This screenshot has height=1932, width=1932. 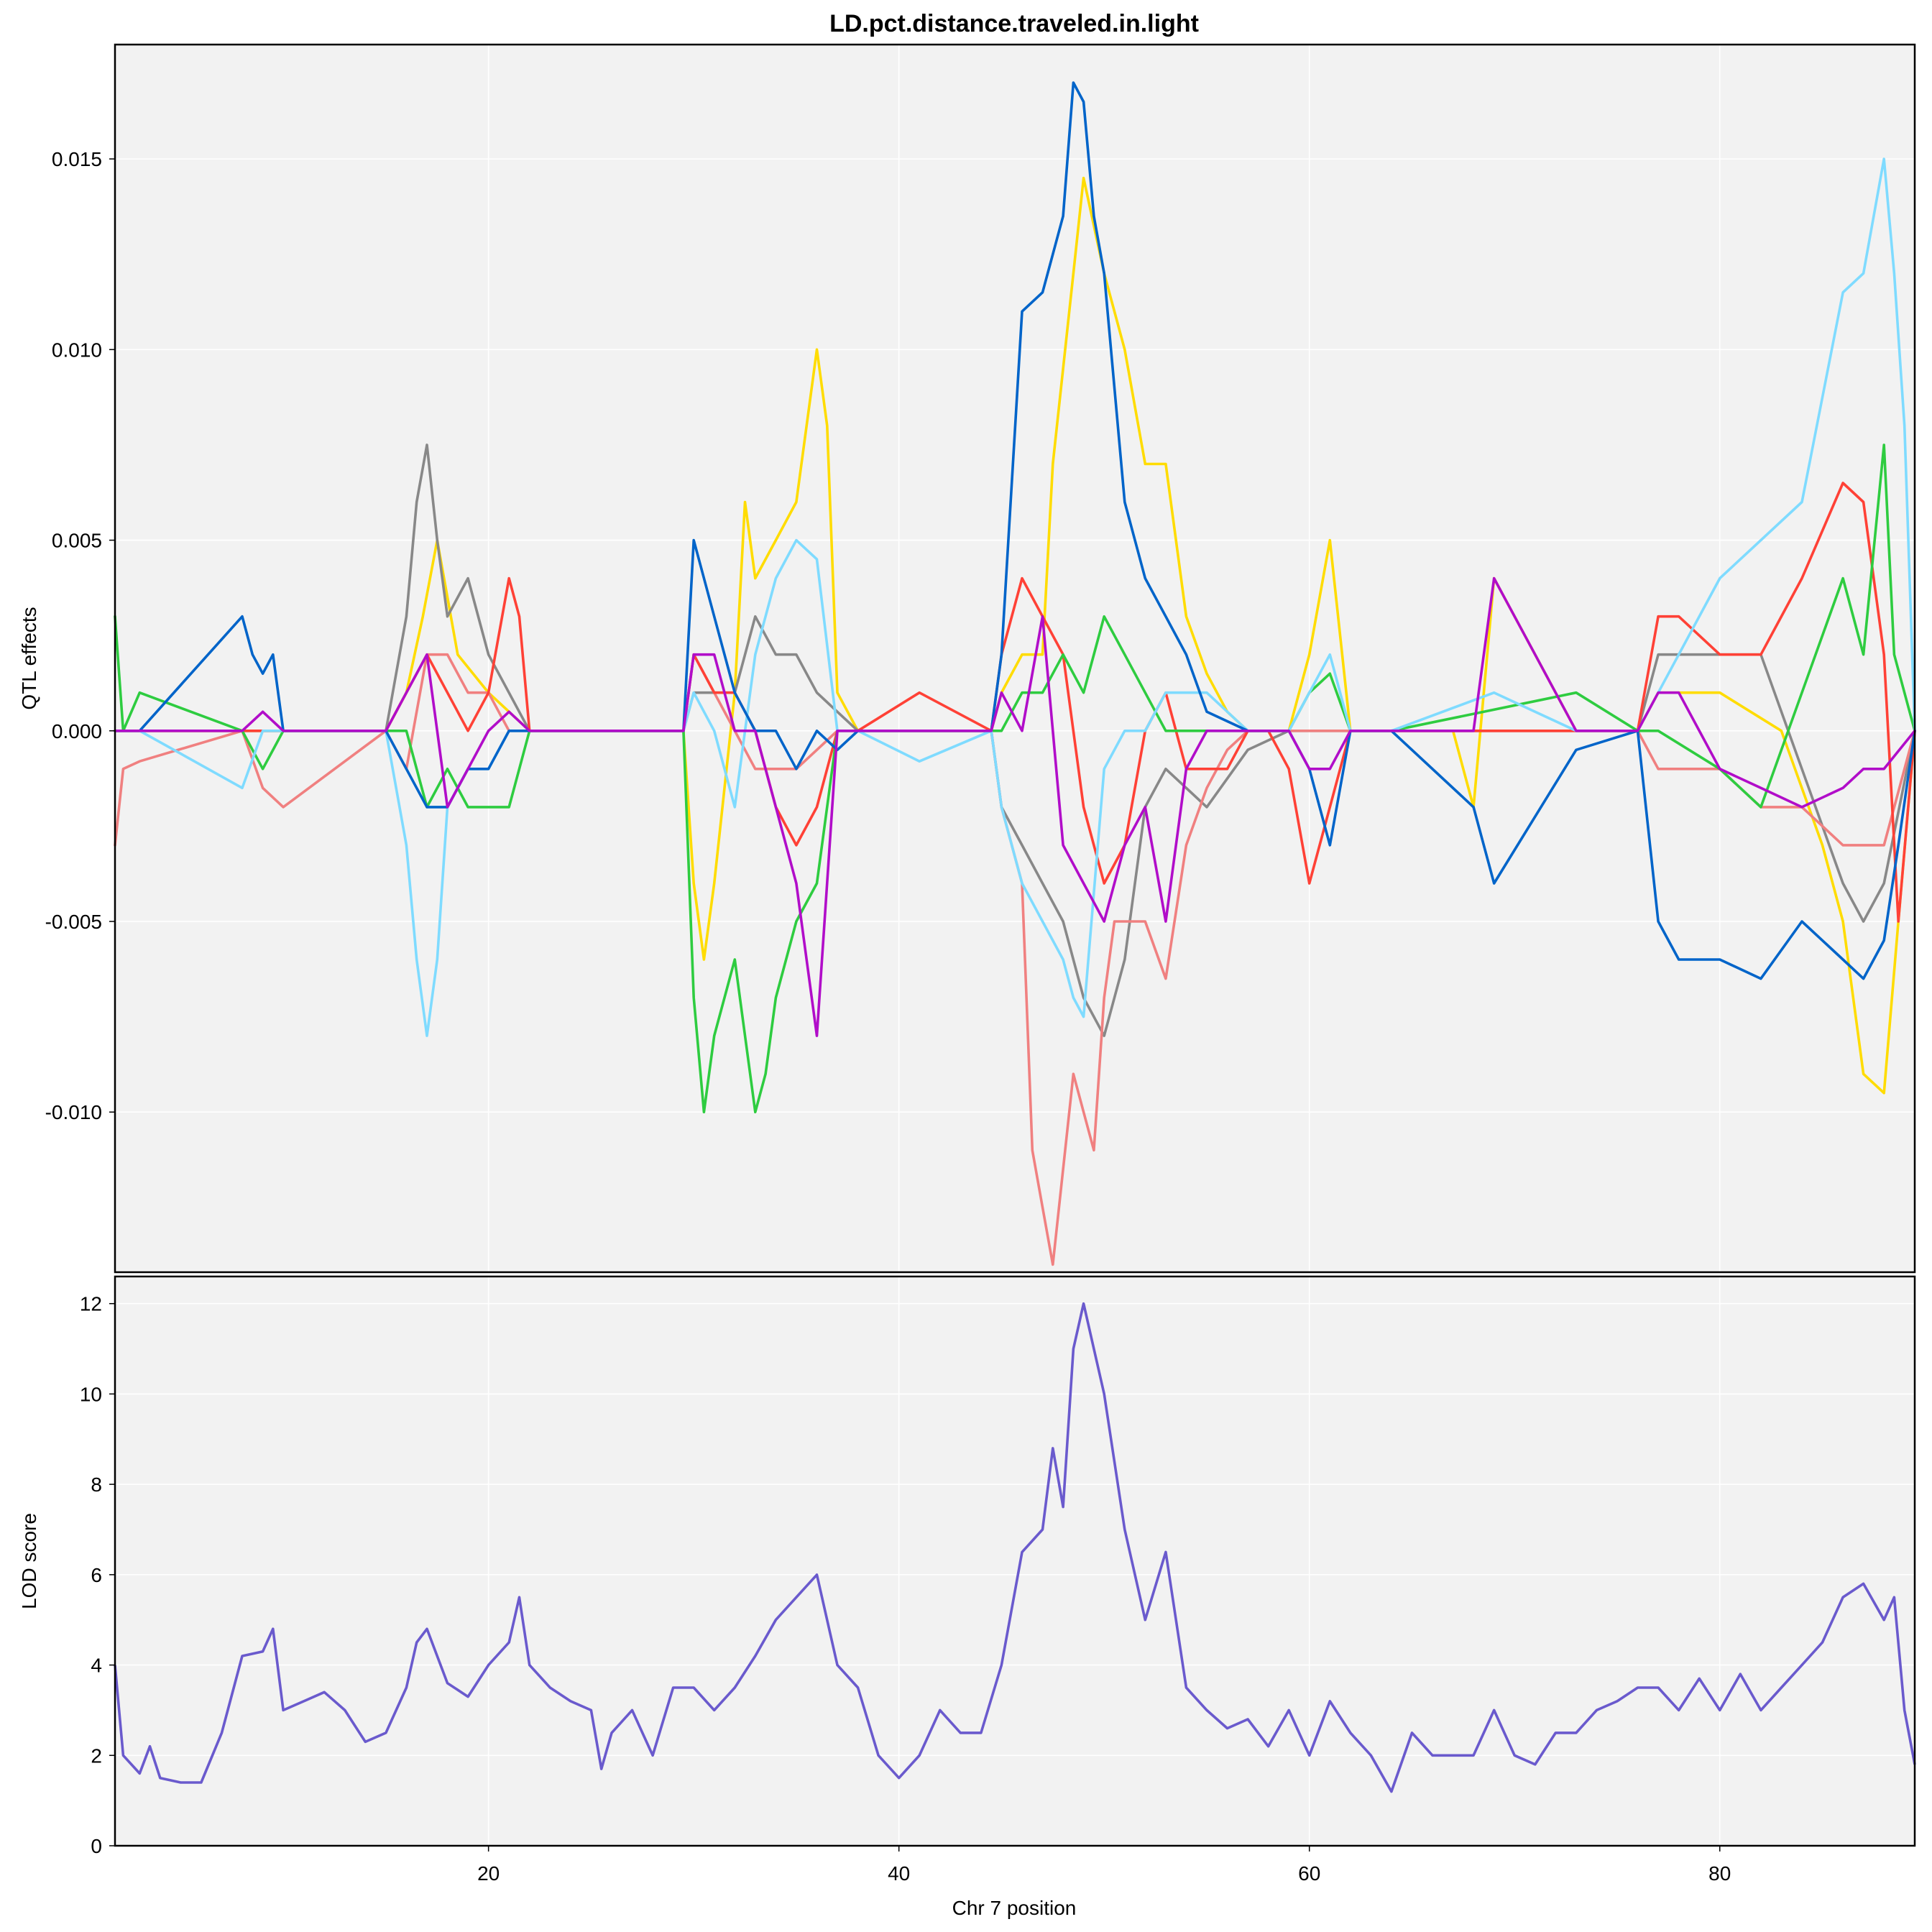 What do you see at coordinates (899, 1873) in the screenshot?
I see `x-tick-label: 40` at bounding box center [899, 1873].